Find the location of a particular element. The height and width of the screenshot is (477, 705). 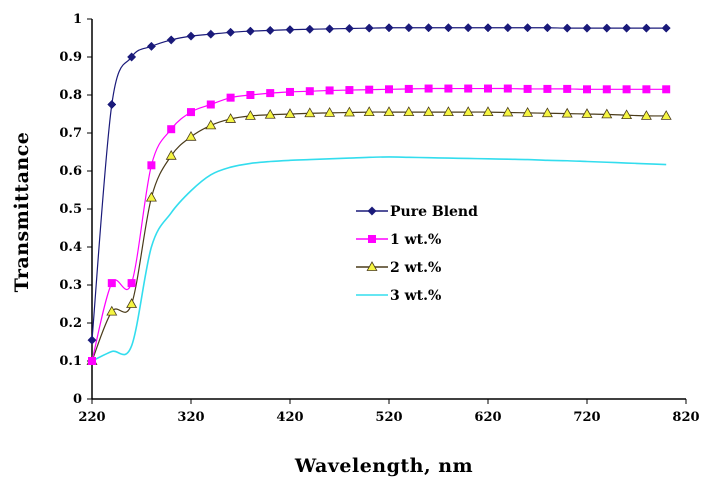

x-tick-label: 420 is located at coordinates (289, 417).